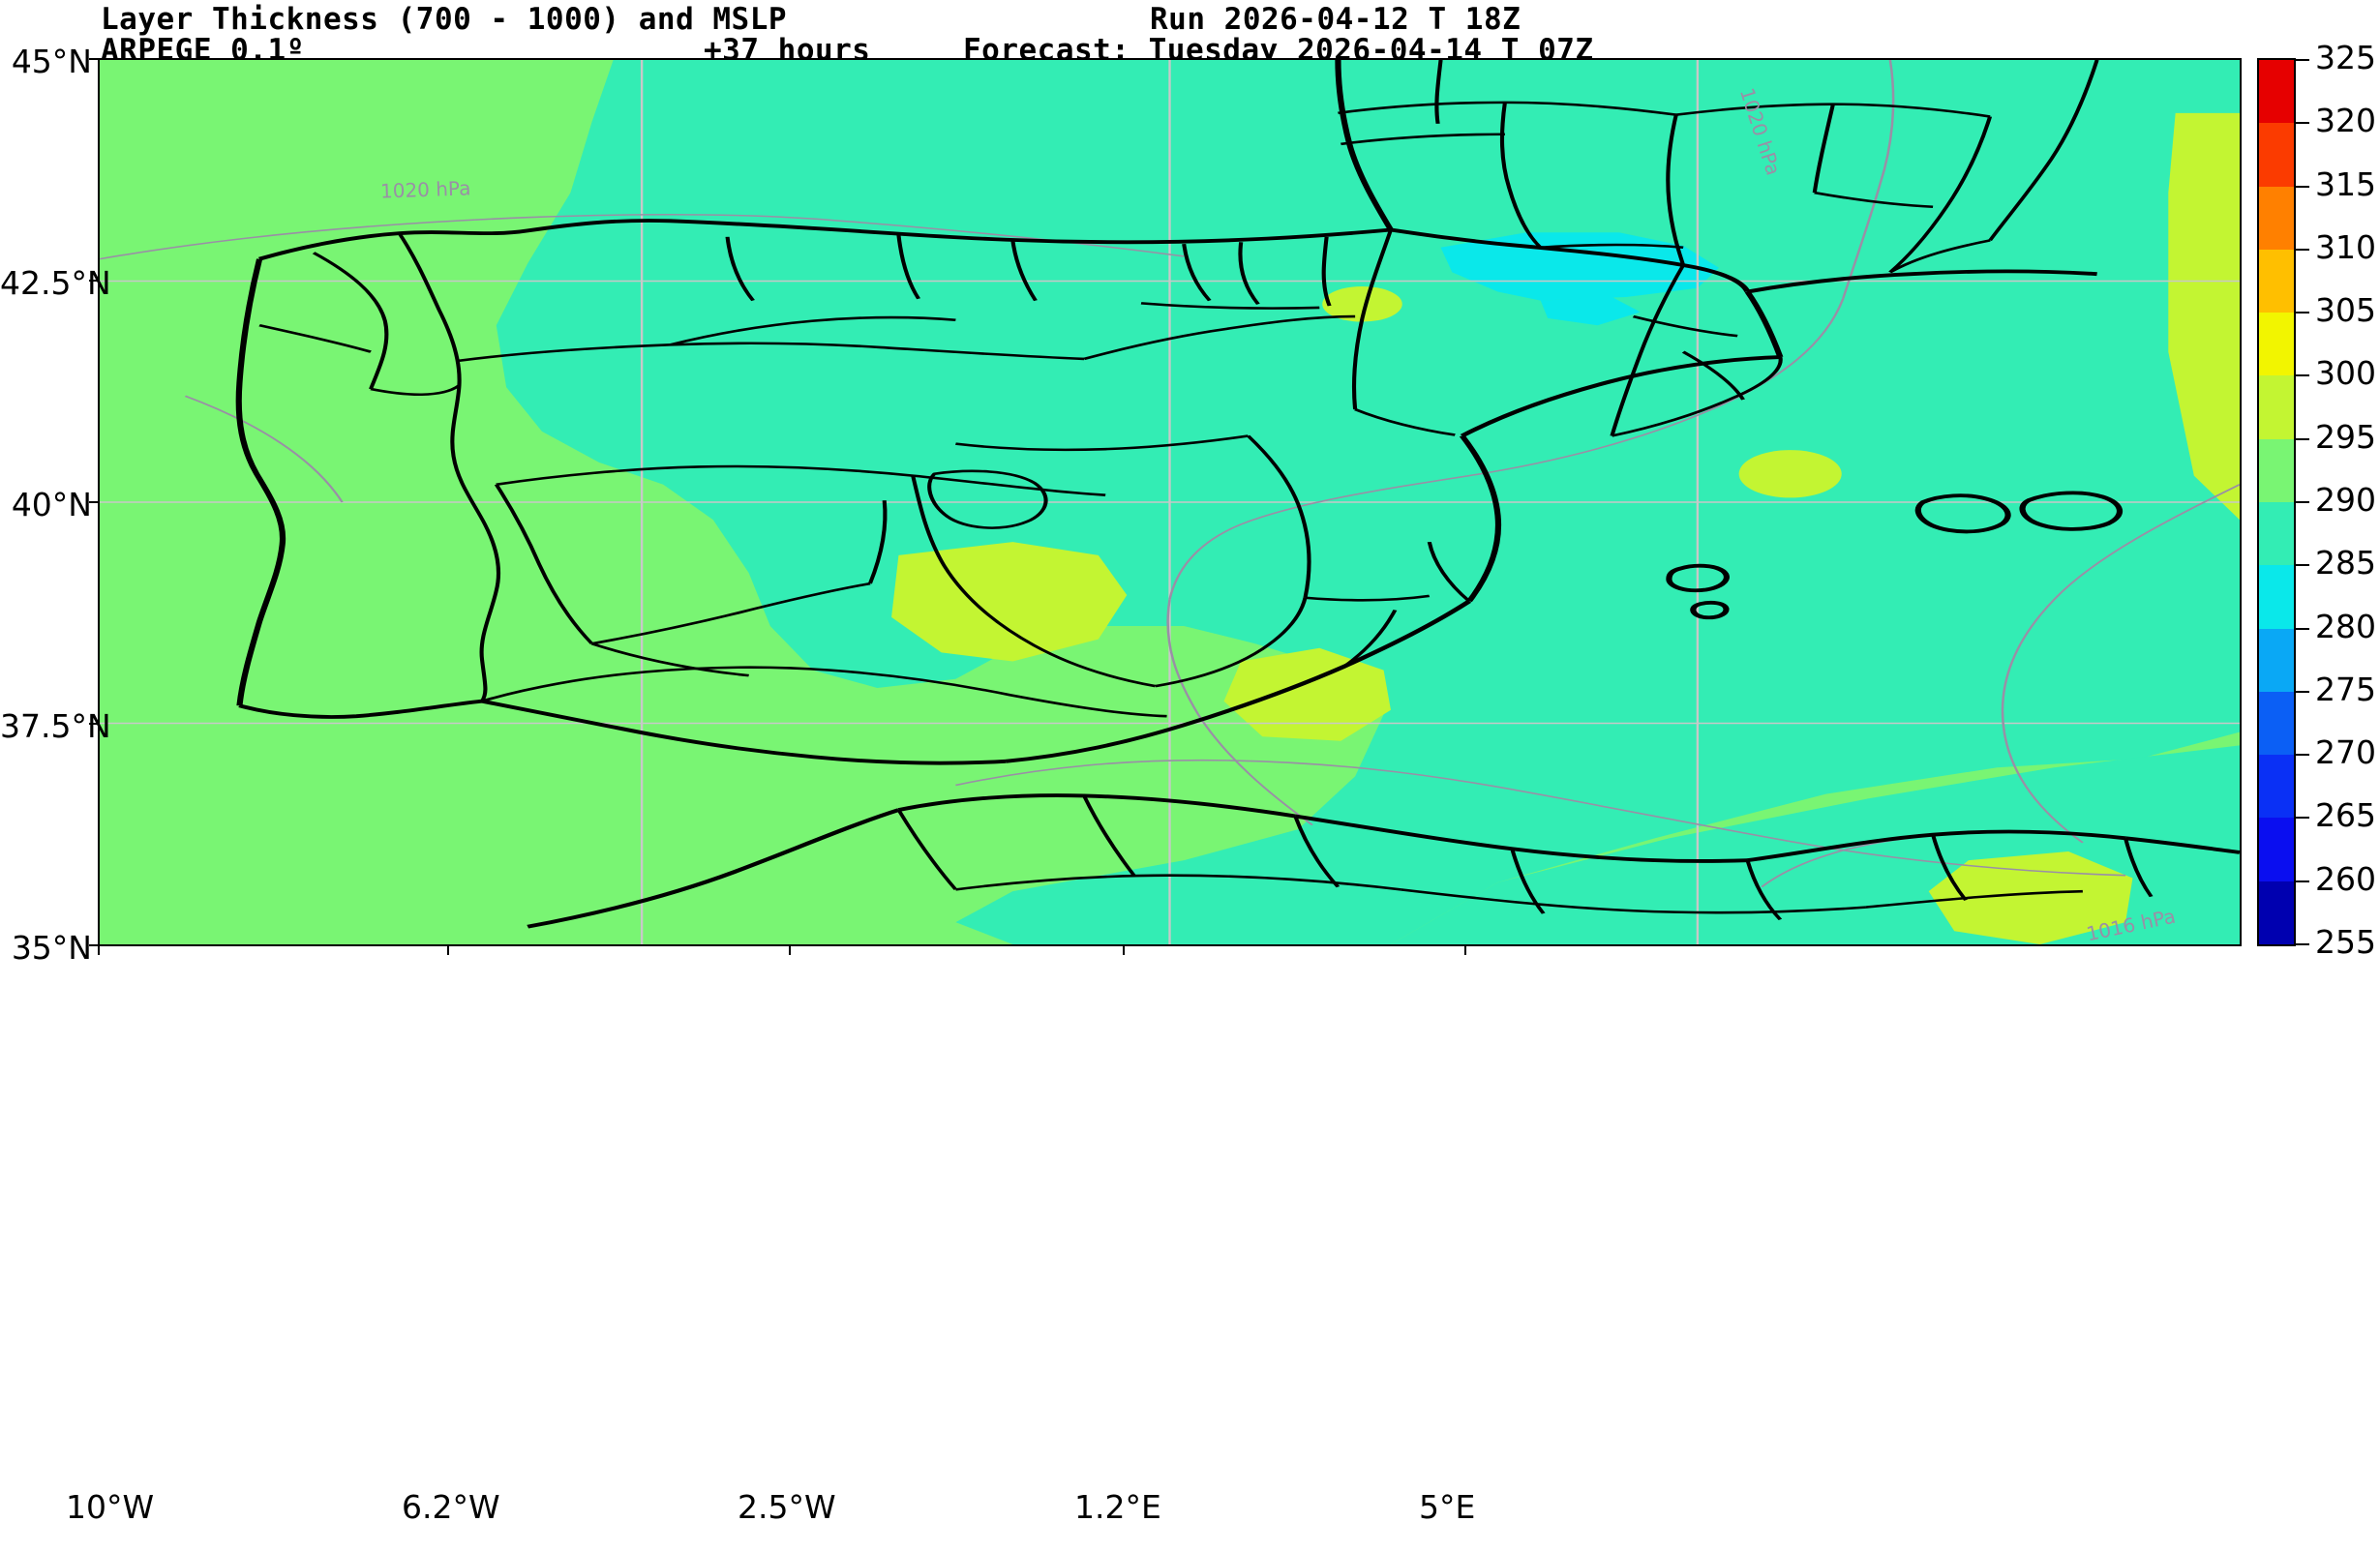 This screenshot has height=1552, width=2380. Describe the element at coordinates (1118, 1507) in the screenshot. I see `x-tick-label-12e: 1.2°E` at that location.